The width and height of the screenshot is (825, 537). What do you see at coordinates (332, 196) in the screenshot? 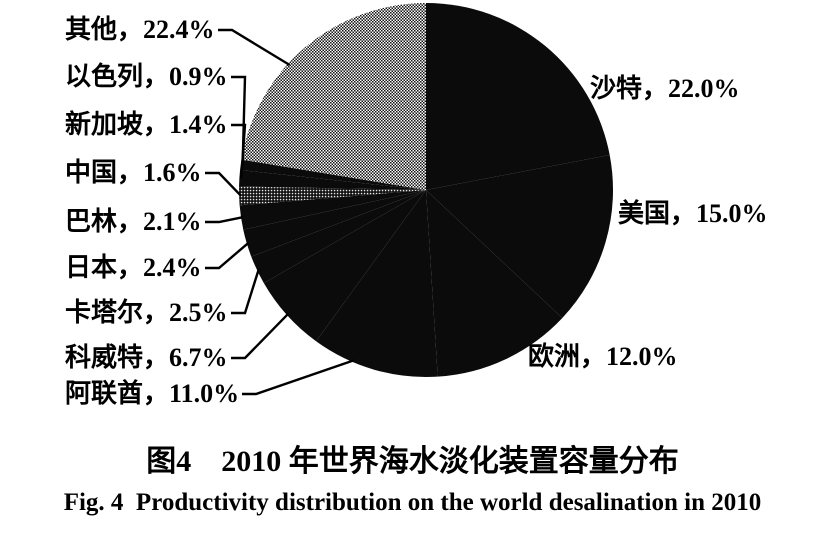
I see `pie-slice-china` at bounding box center [332, 196].